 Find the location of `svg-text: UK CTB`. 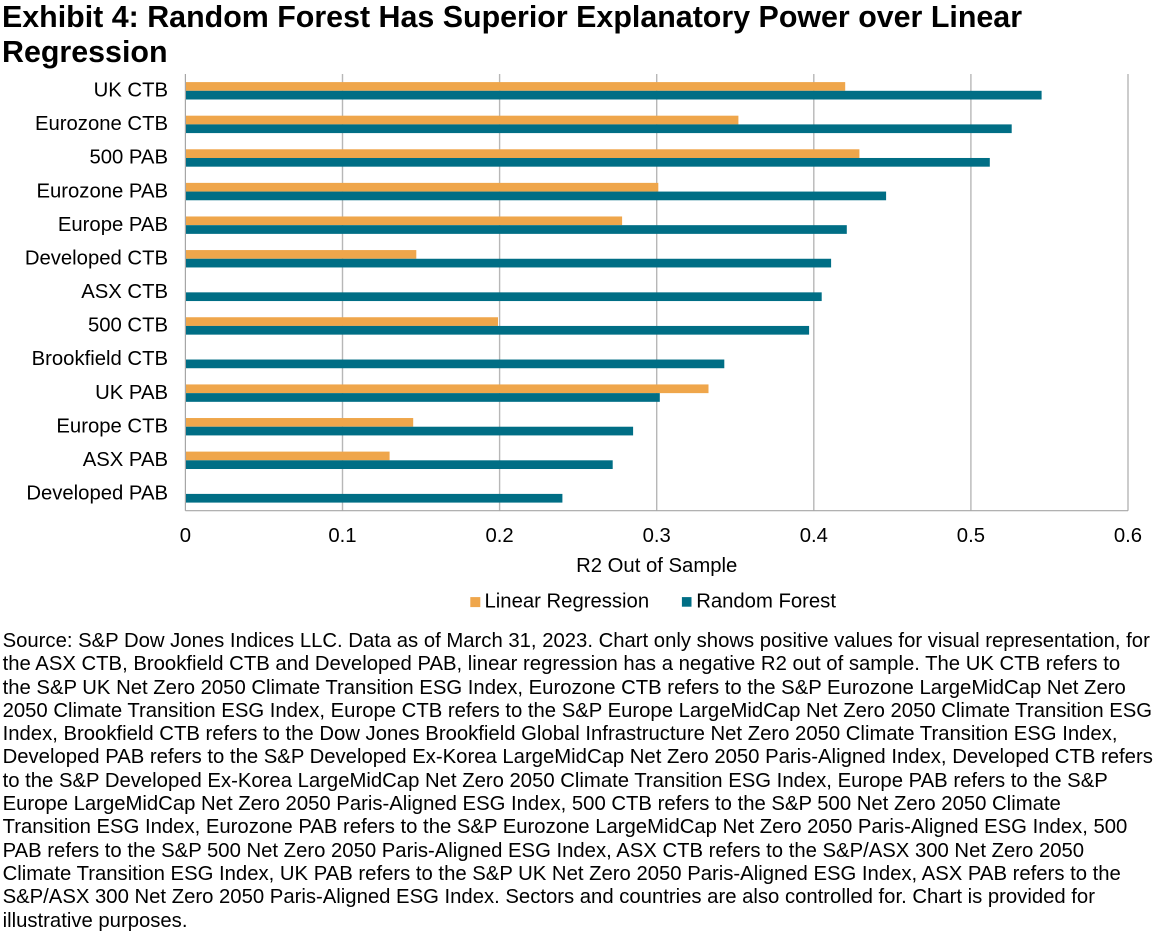

svg-text: UK CTB is located at coordinates (131, 91).